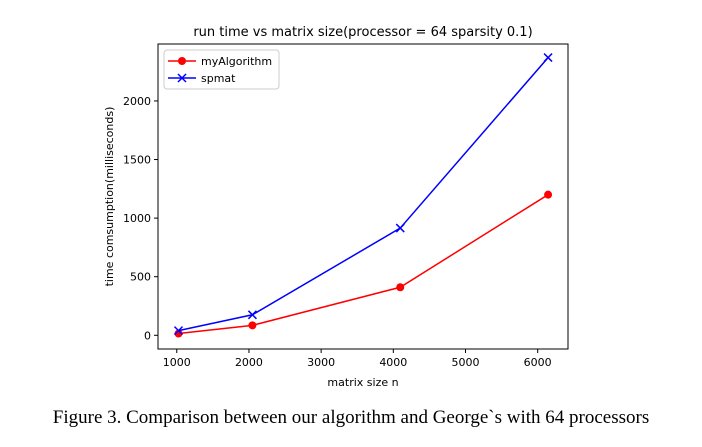 This screenshot has height=447, width=702. I want to click on legend-item-myAlgorithm: myAlgorithm, so click(220, 61).